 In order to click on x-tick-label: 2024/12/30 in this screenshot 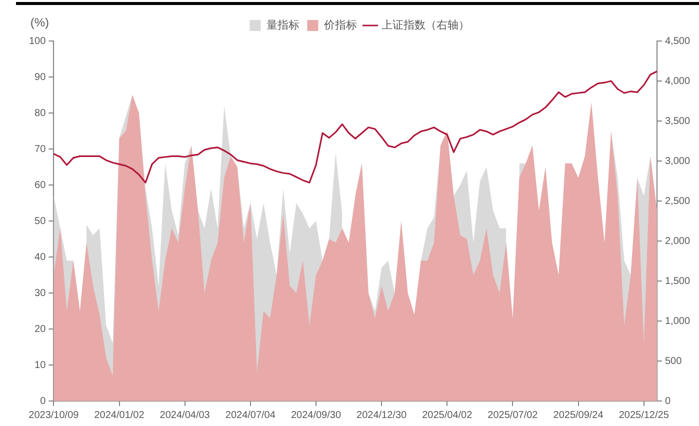, I will do `click(382, 415)`.